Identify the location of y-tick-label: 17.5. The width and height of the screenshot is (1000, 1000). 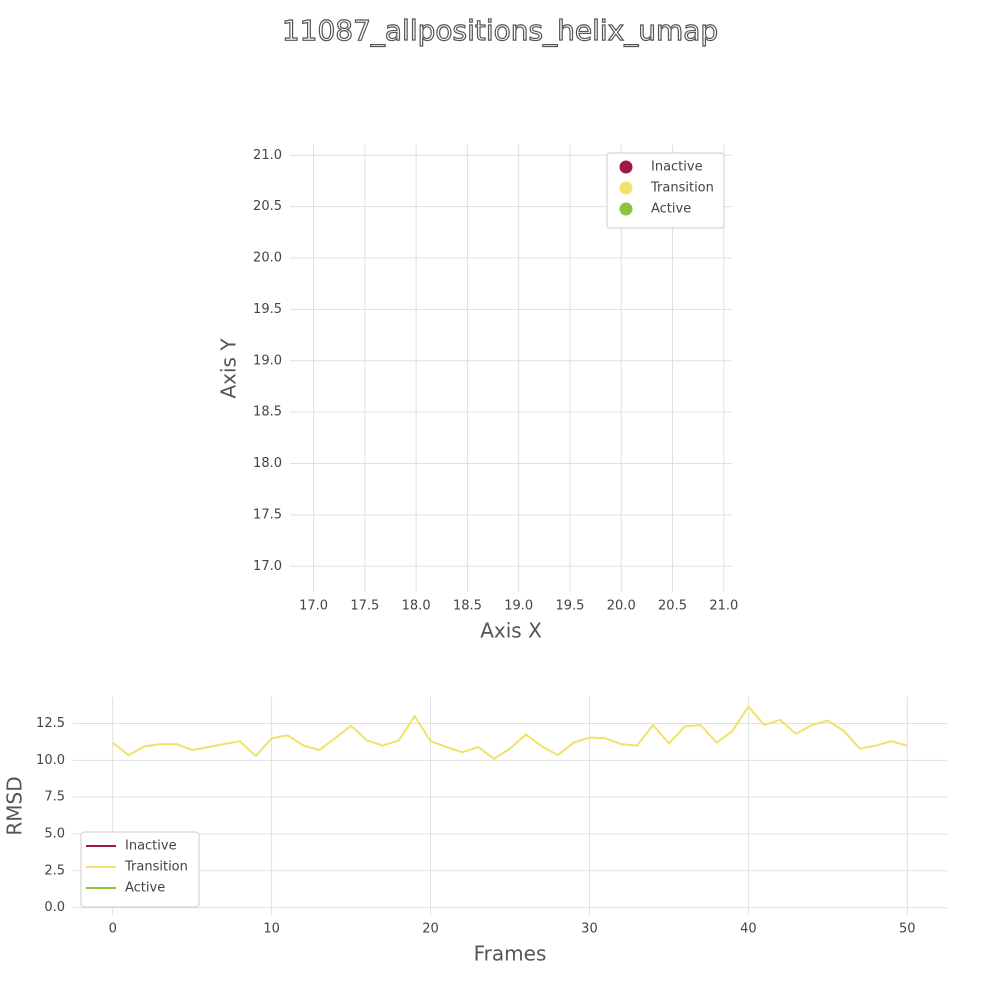
(267, 514).